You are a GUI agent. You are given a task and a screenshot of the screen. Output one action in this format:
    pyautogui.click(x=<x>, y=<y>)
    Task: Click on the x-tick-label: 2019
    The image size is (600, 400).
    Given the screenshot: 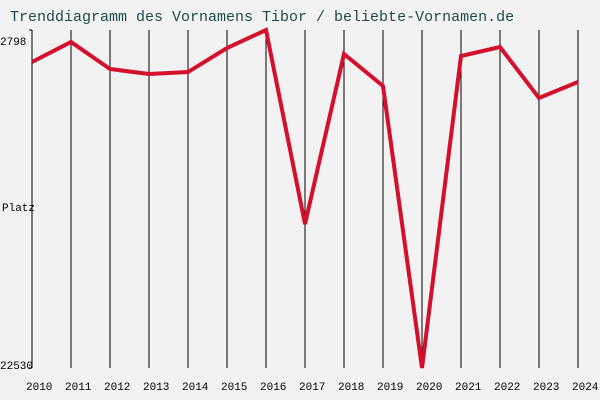 What is the action you would take?
    pyautogui.click(x=390, y=388)
    